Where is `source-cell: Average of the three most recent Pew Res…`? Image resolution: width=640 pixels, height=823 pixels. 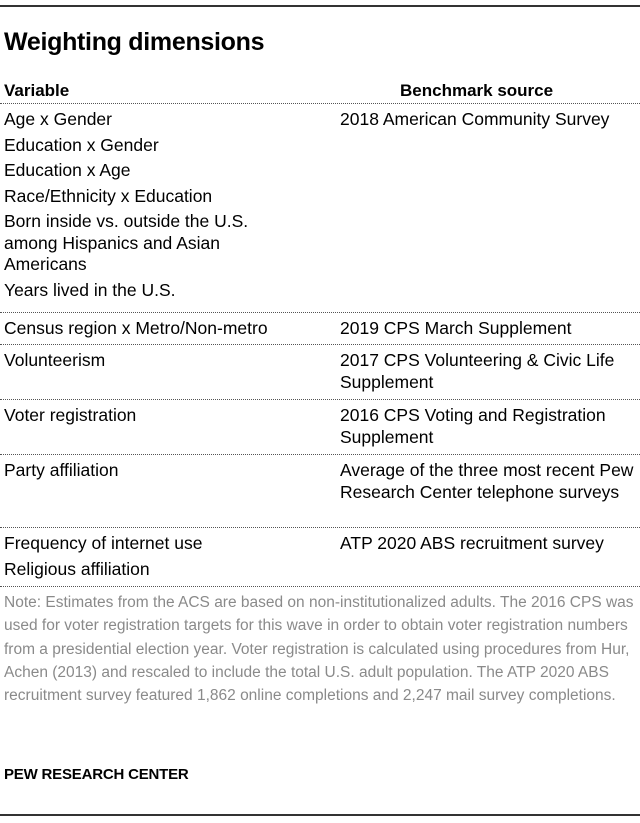
source-cell: Average of the three most recent Pew Res… is located at coordinates (487, 481).